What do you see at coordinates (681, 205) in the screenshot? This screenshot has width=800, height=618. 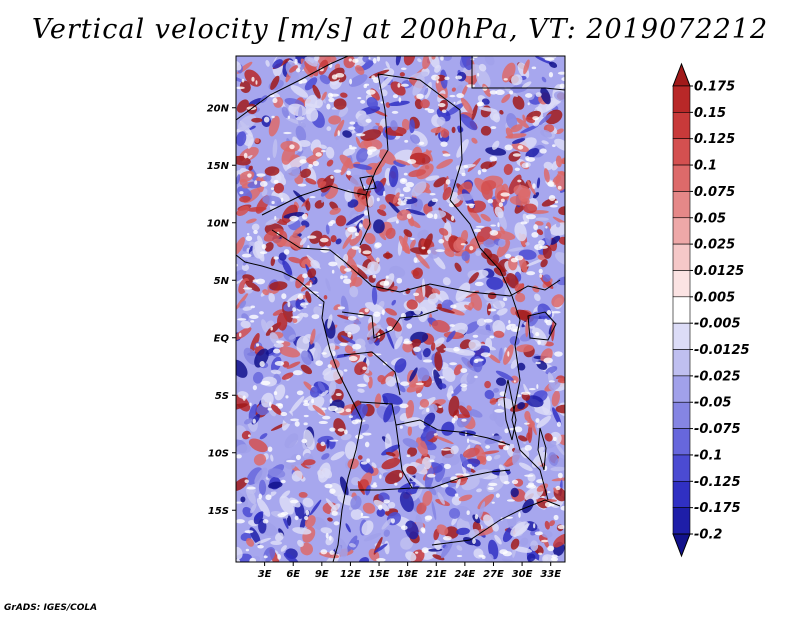 I see `colorbar-segment` at bounding box center [681, 205].